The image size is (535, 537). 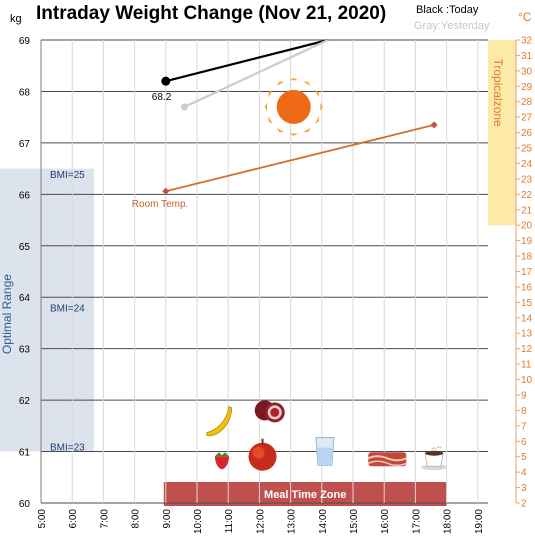 What do you see at coordinates (160, 204) in the screenshot?
I see `room-temp-label: Room Temp.` at bounding box center [160, 204].